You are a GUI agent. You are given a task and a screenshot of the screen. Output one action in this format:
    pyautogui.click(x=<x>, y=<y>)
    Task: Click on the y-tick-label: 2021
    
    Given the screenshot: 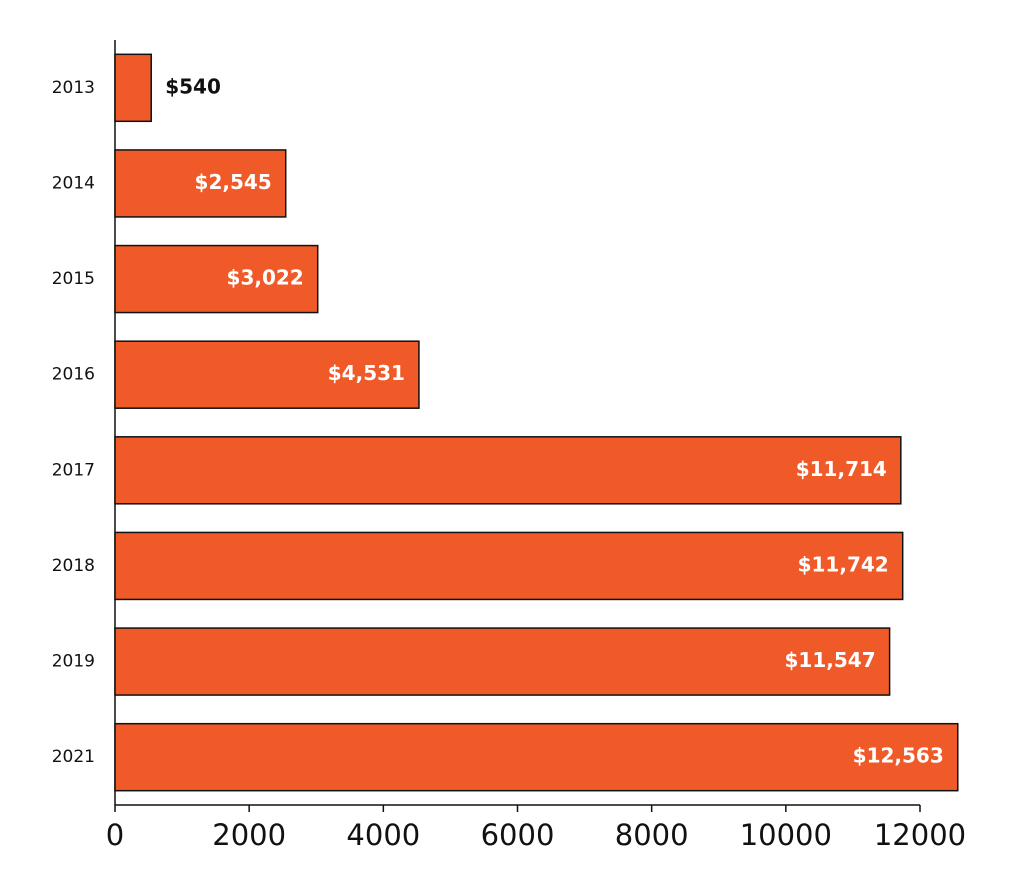 What is the action you would take?
    pyautogui.click(x=73, y=757)
    